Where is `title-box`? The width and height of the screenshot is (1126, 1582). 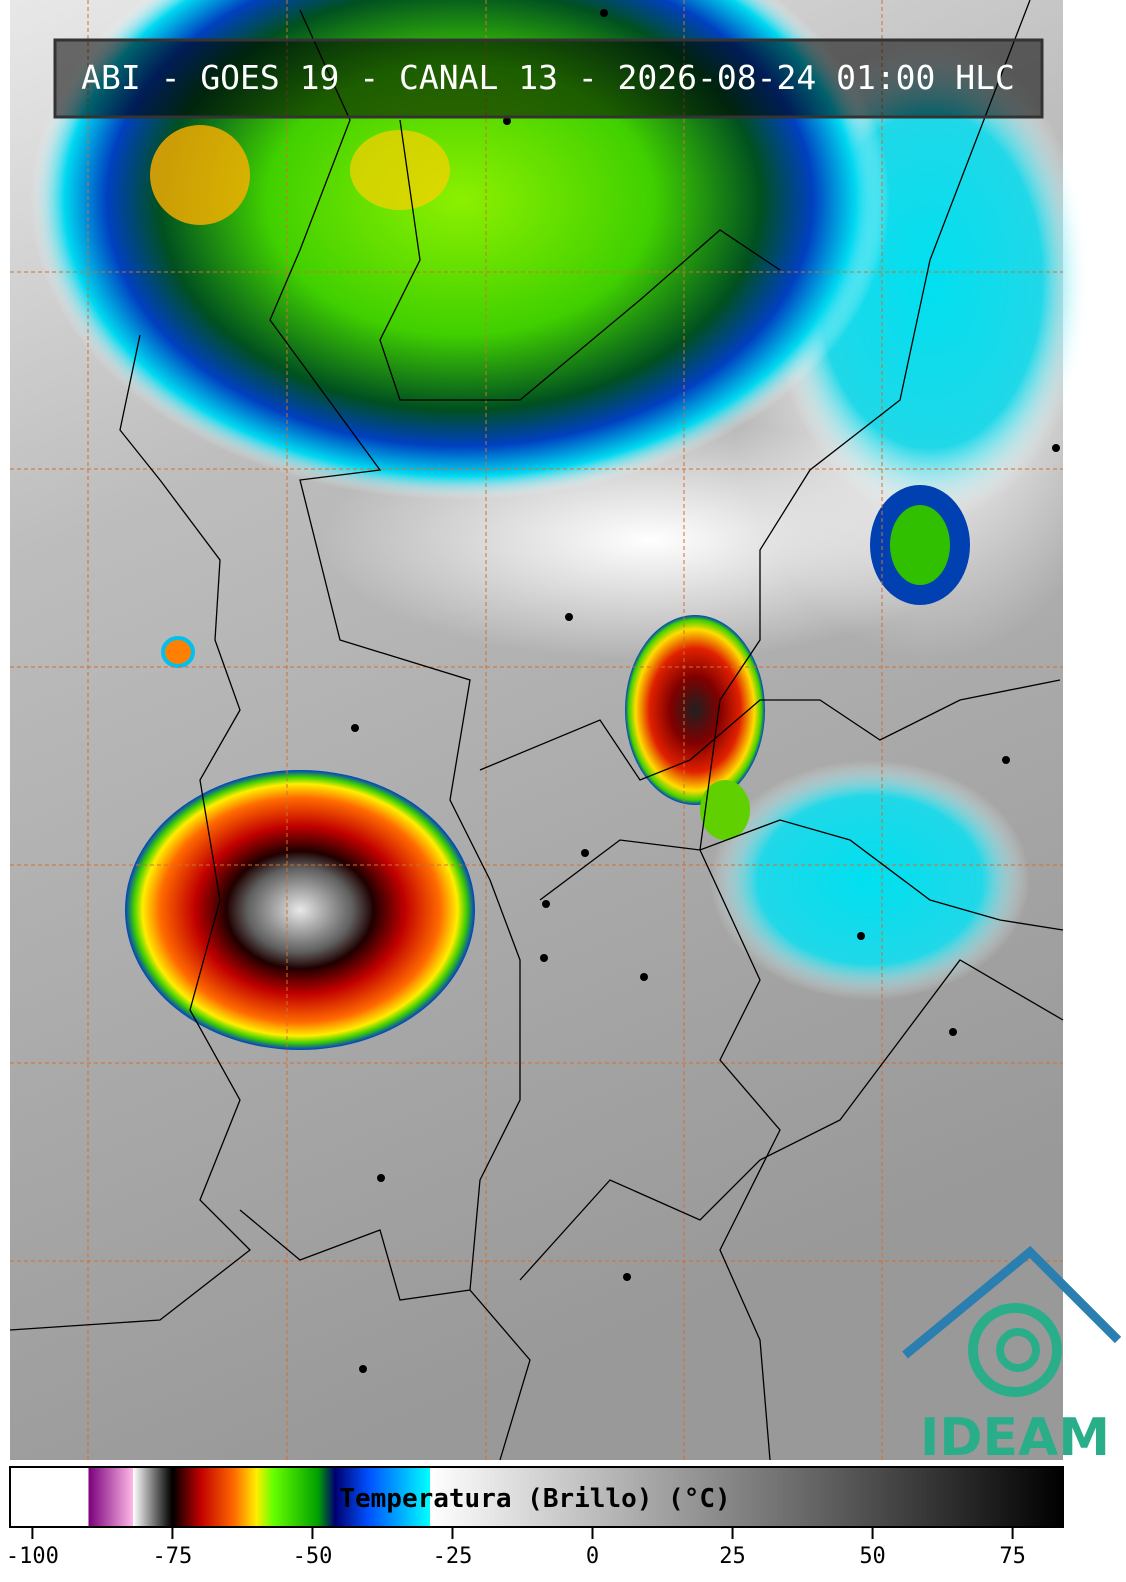 title-box is located at coordinates (548, 78).